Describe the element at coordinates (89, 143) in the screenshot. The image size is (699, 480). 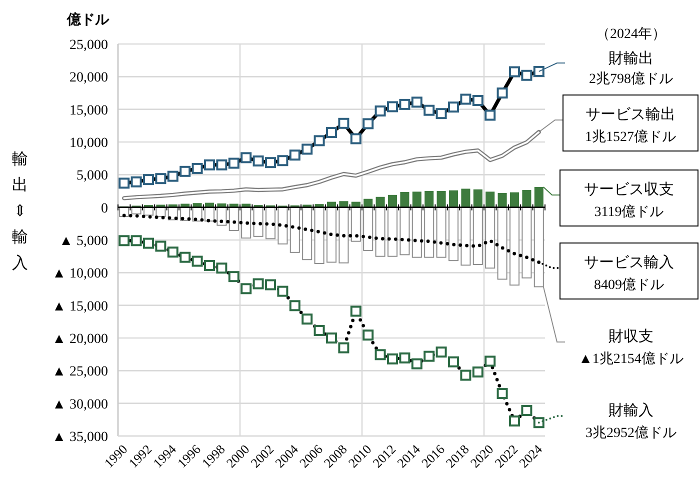
I see `y-tick-label: 10,000` at that location.